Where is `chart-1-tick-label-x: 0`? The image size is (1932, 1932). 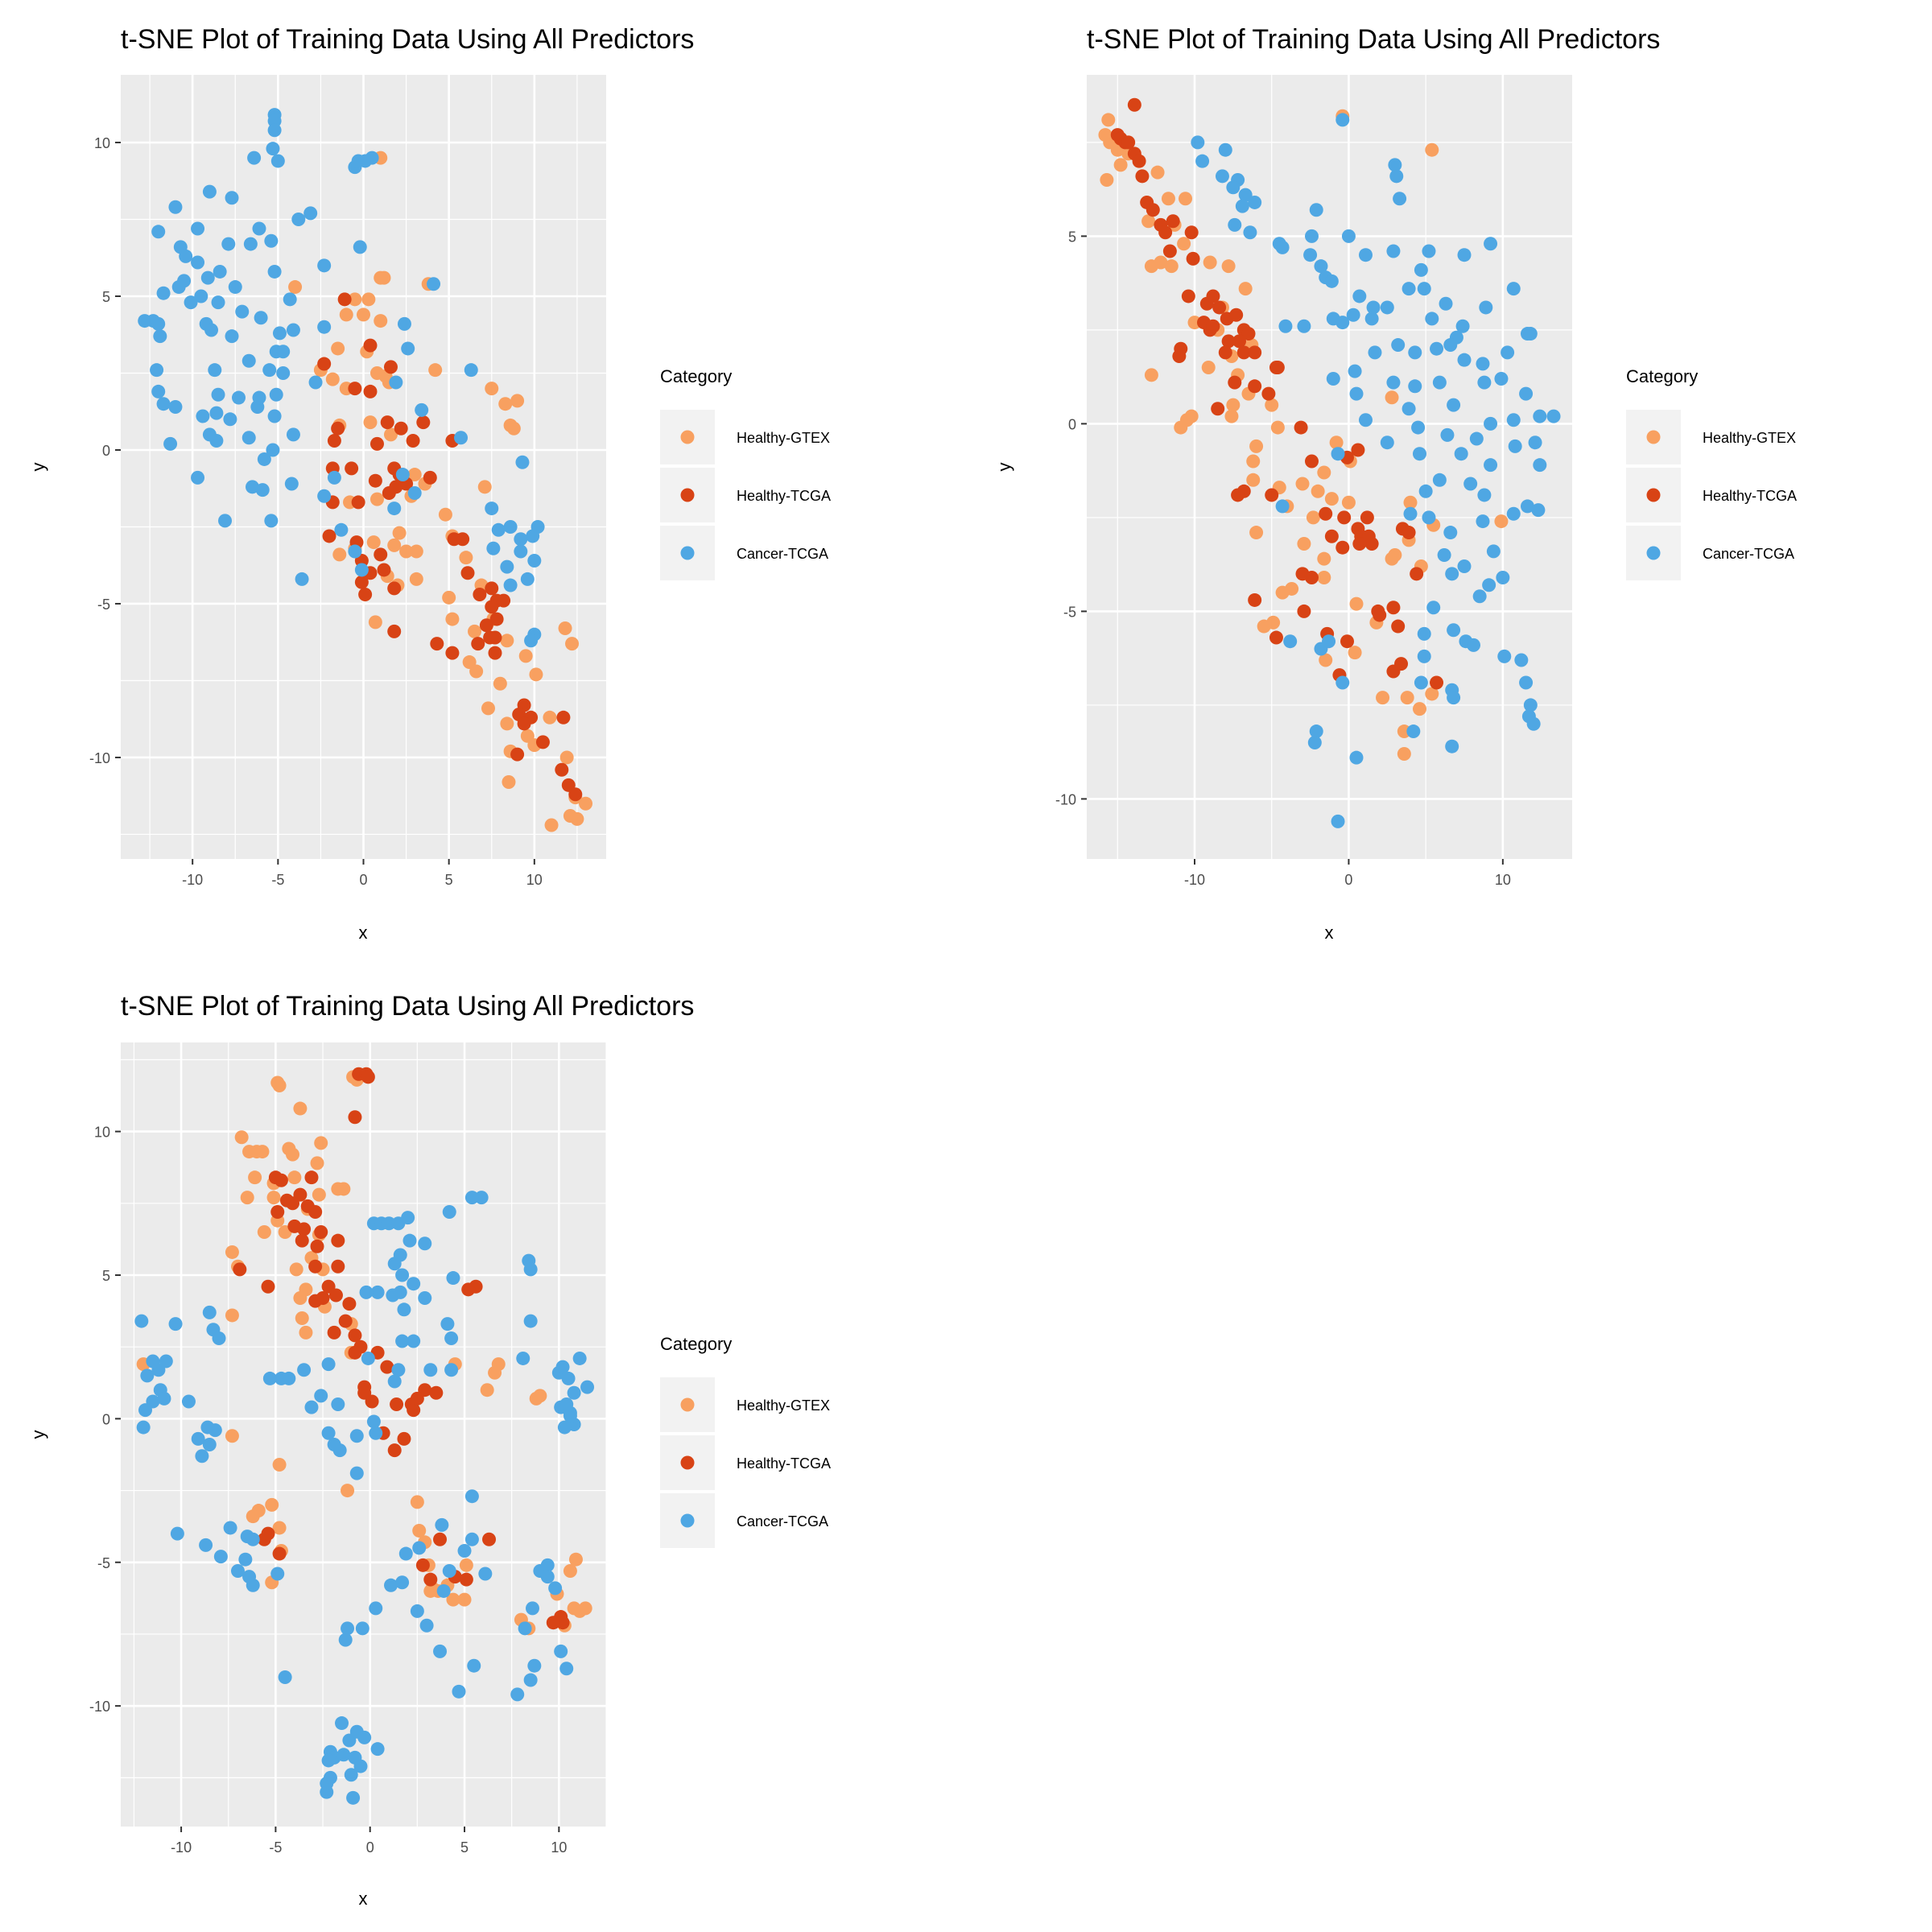 chart-1-tick-label-x: 0 is located at coordinates (363, 880).